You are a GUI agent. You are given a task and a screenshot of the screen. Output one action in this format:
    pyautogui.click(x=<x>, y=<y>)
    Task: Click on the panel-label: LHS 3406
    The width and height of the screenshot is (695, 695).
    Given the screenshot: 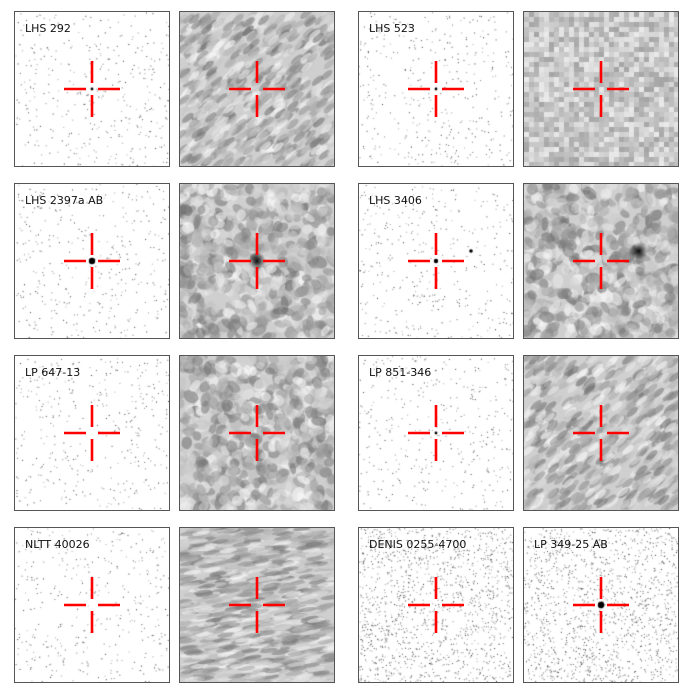 What is the action you would take?
    pyautogui.click(x=395, y=200)
    